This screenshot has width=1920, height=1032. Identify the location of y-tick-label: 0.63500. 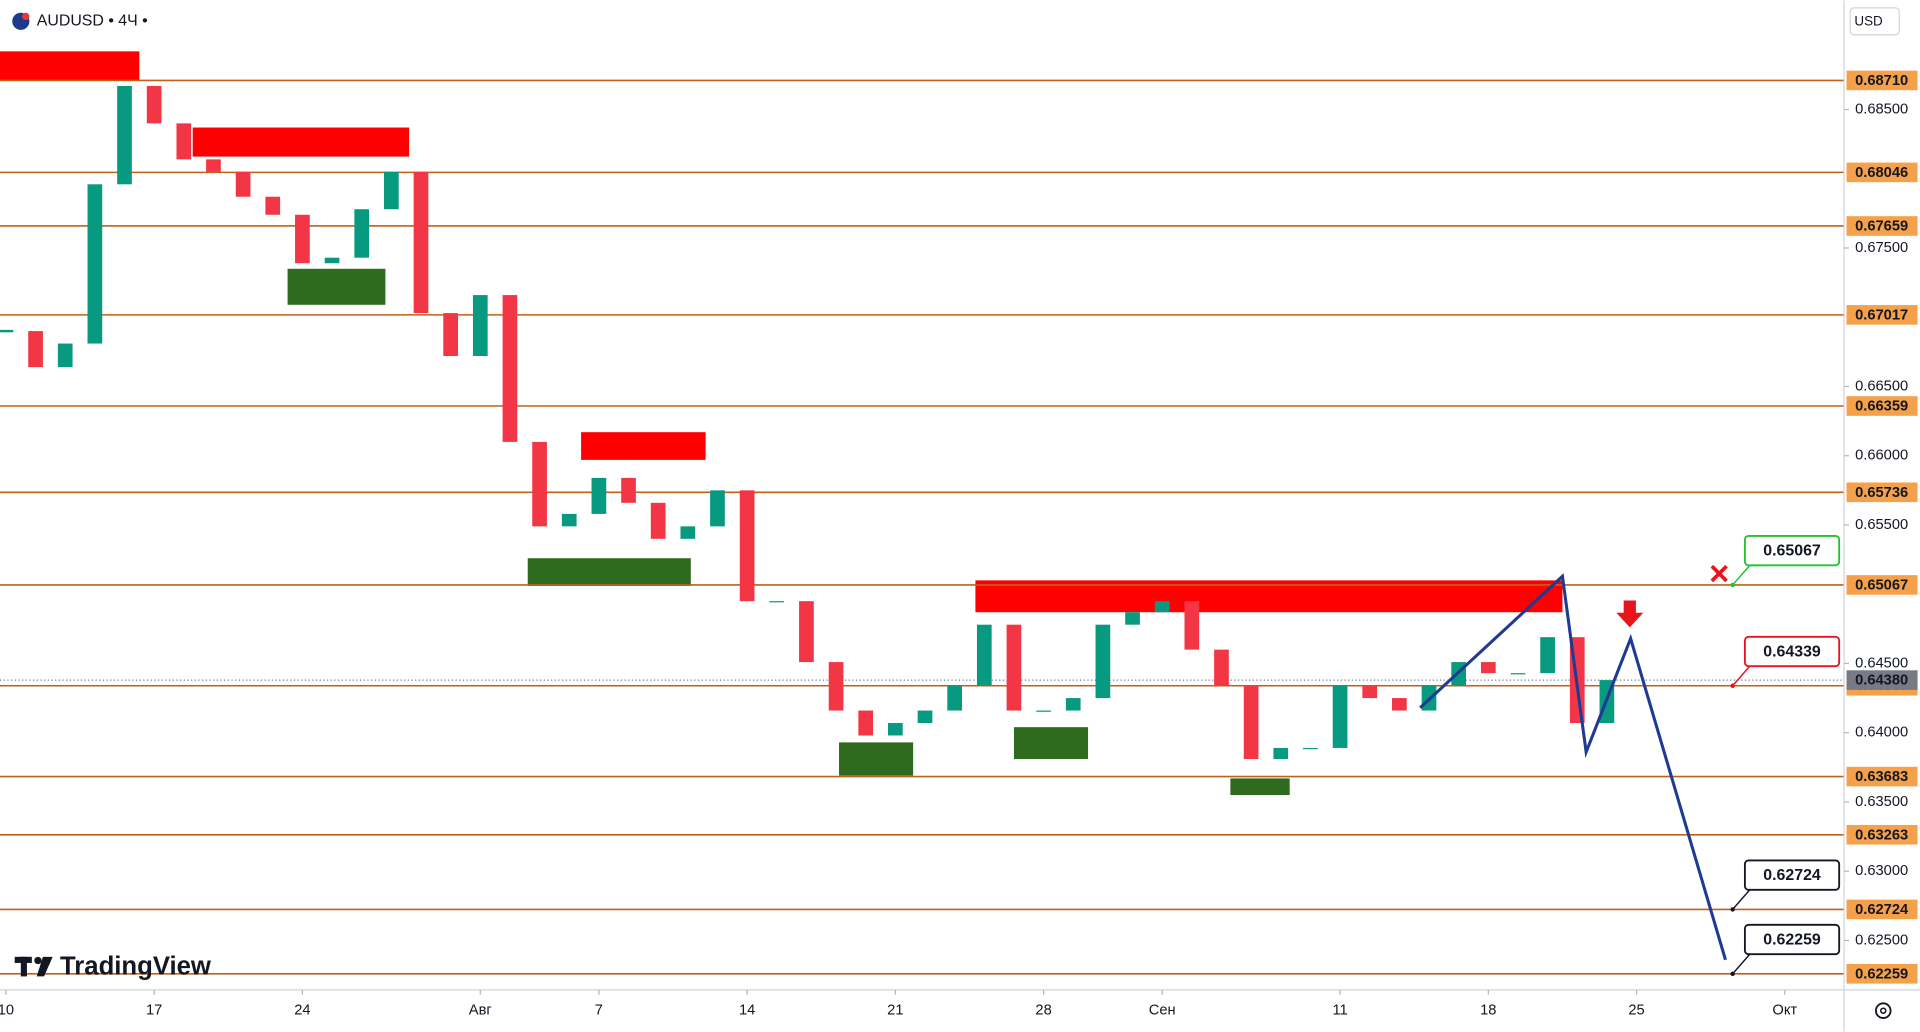
(1881, 802).